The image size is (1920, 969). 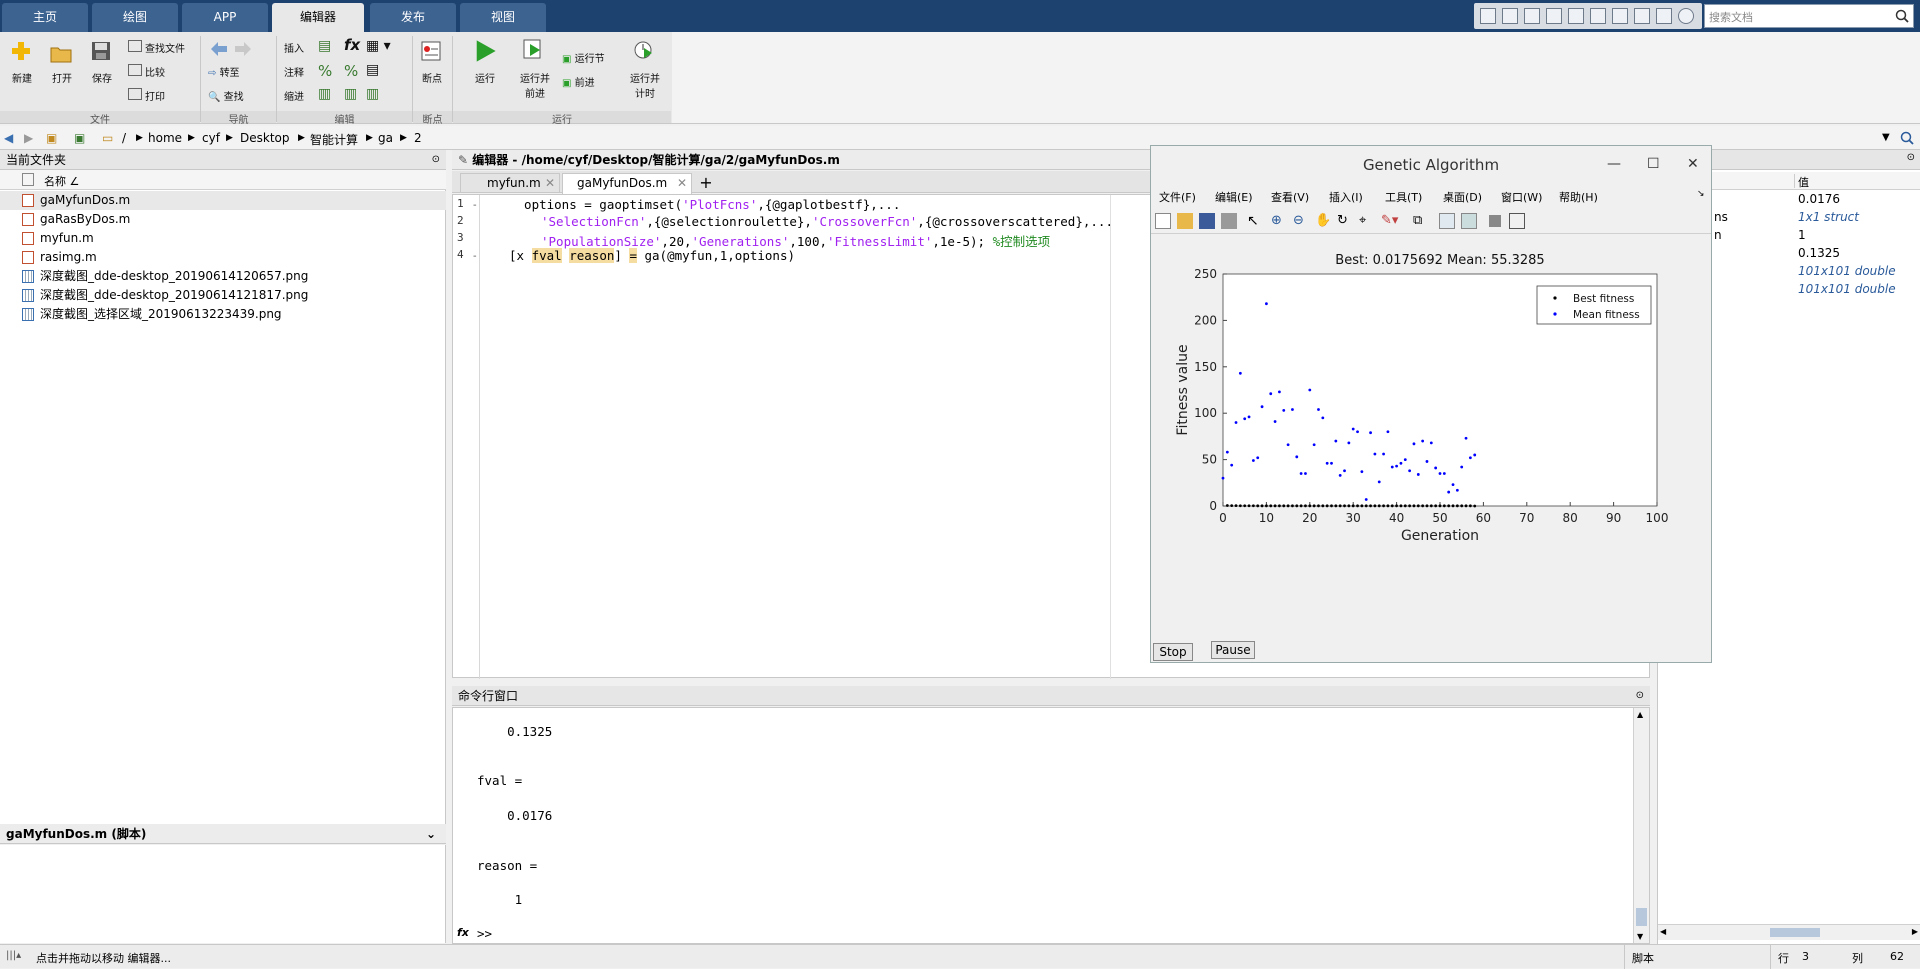 I want to click on zoom-in-icon: ⊕, so click(x=1276, y=220).